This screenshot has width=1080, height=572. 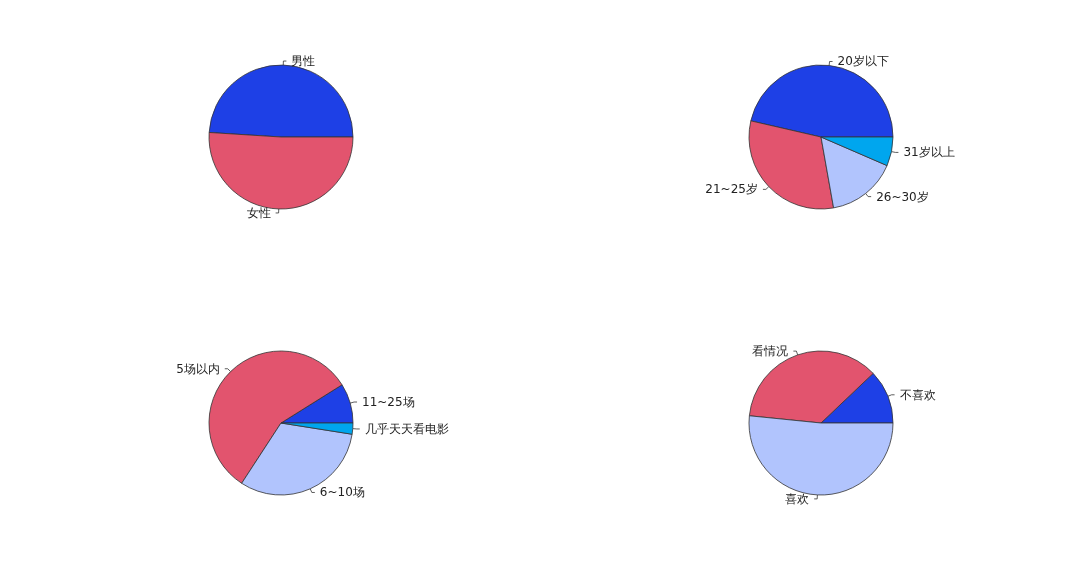 I want to click on slice-label: 26~30岁, so click(x=902, y=196).